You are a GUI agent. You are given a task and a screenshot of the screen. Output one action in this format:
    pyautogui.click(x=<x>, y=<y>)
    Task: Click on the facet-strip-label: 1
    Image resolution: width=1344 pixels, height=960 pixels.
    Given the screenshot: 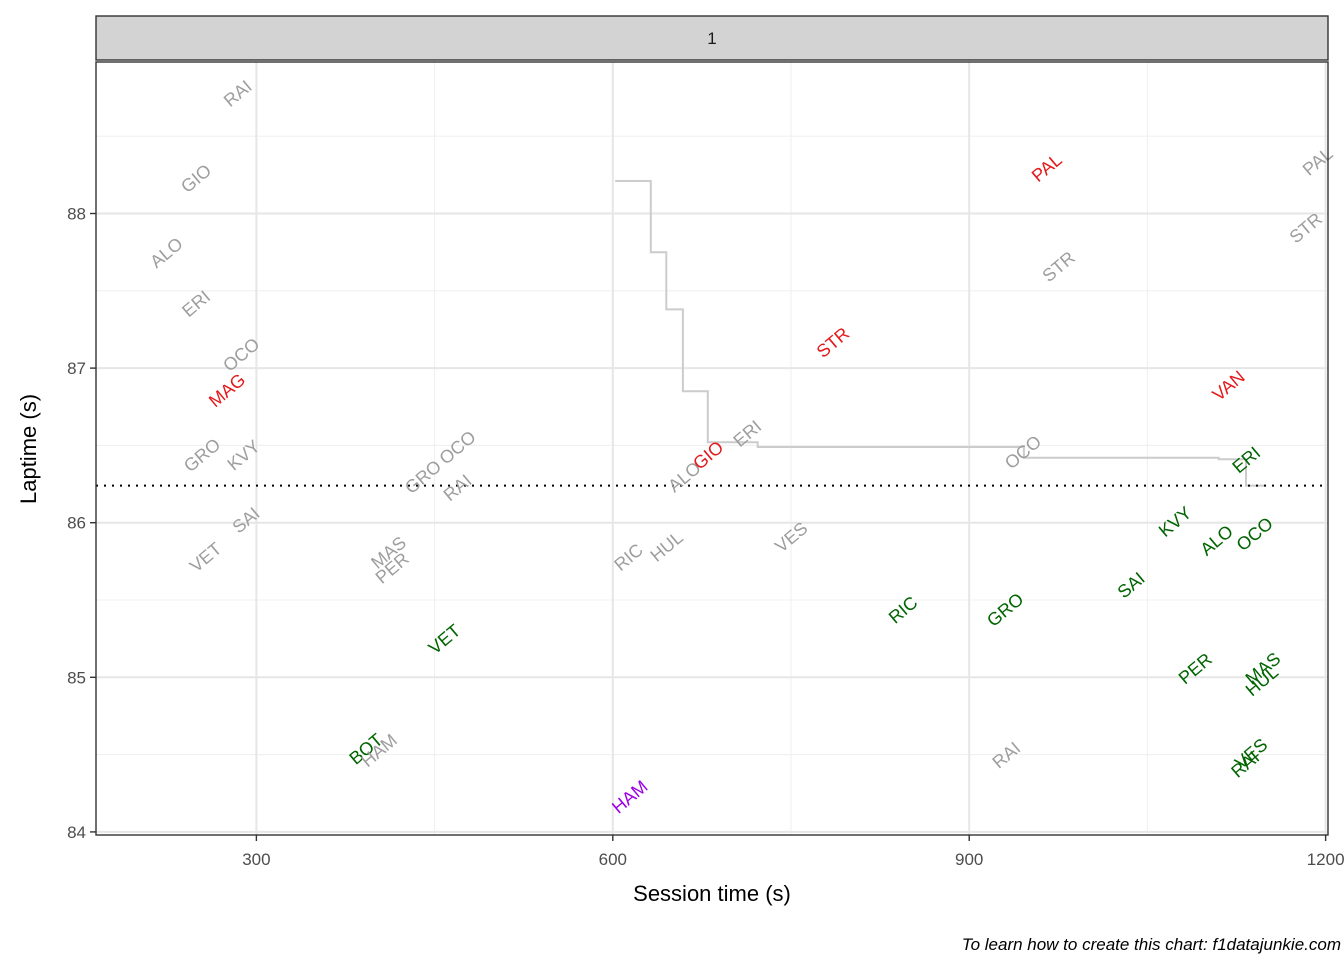 What is the action you would take?
    pyautogui.click(x=711, y=38)
    